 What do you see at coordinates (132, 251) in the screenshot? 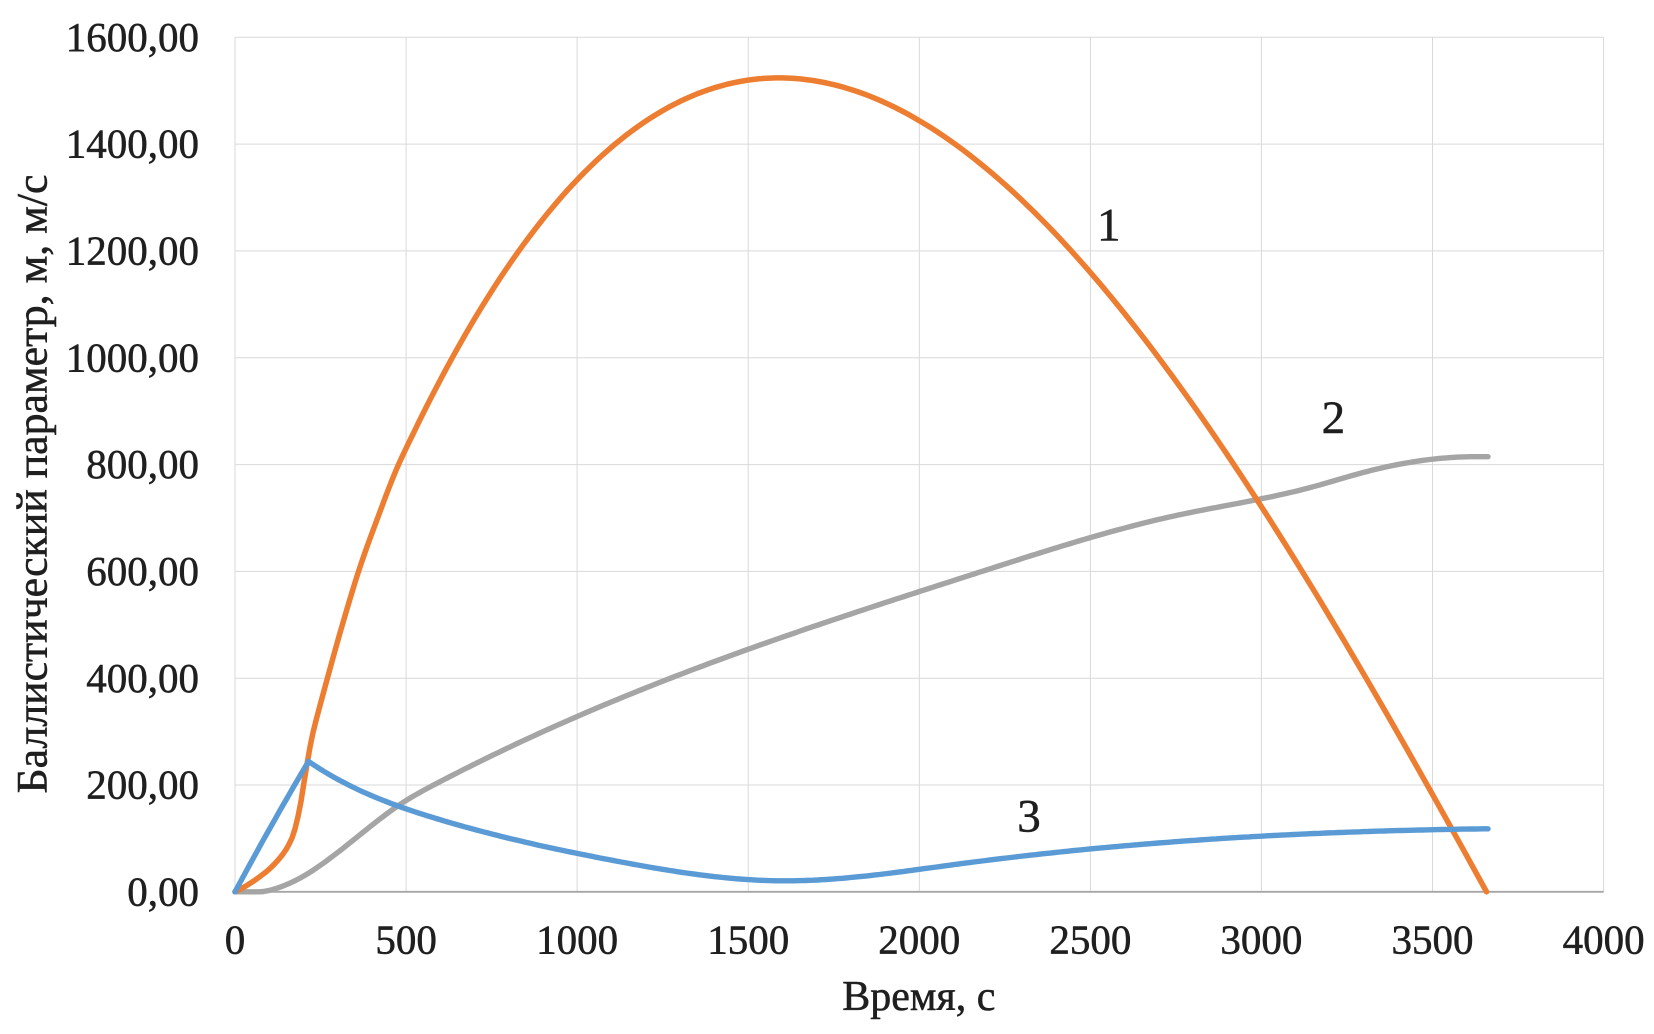
I see `svg-text: 1200,00` at bounding box center [132, 251].